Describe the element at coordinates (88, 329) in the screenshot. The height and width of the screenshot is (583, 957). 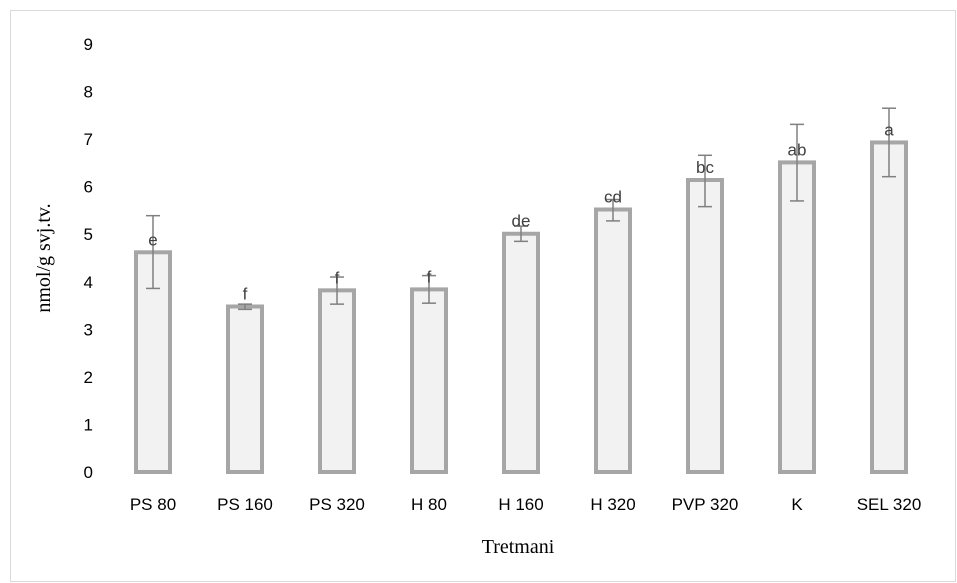
I see `y-tick-label: 3` at that location.